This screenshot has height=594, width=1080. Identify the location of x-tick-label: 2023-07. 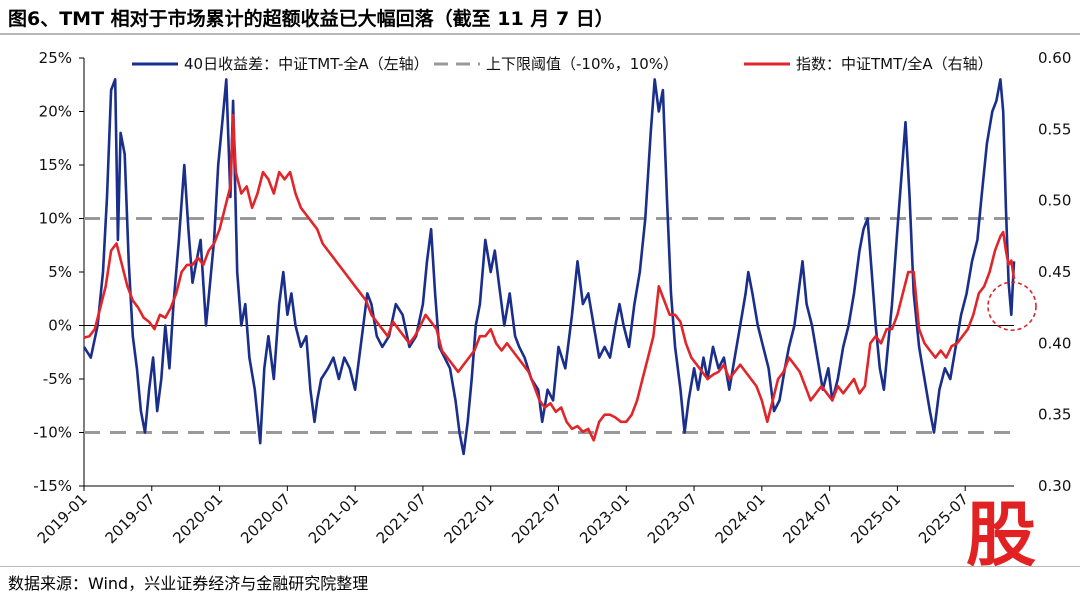
(672, 518).